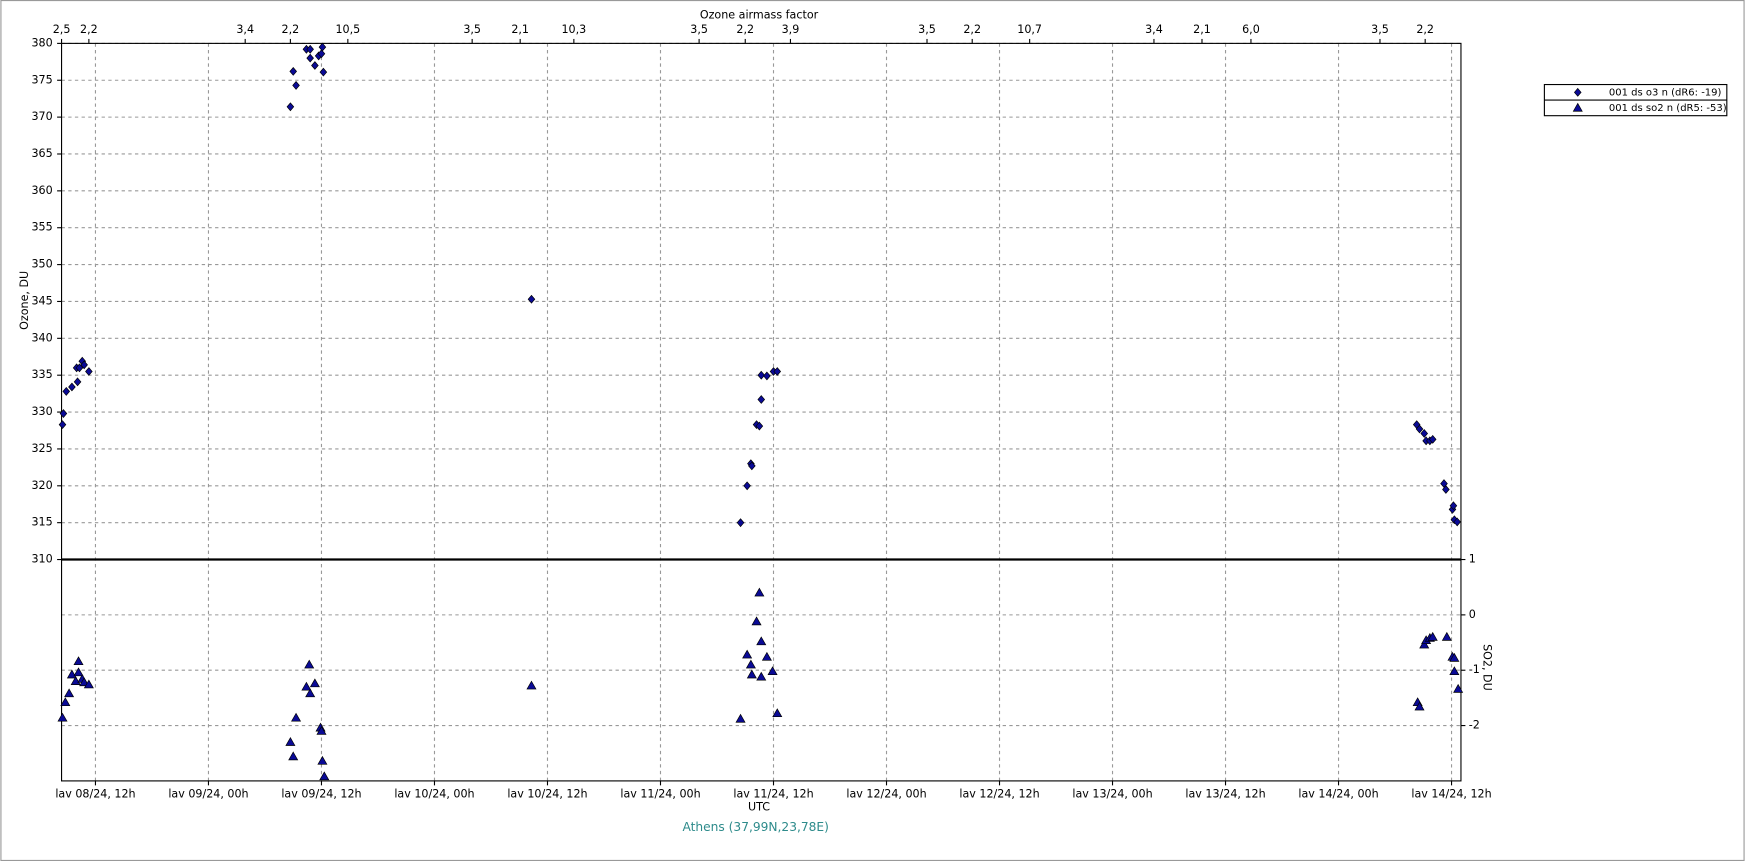  Describe the element at coordinates (1472, 614) in the screenshot. I see `y2-tick-label: 0` at that location.